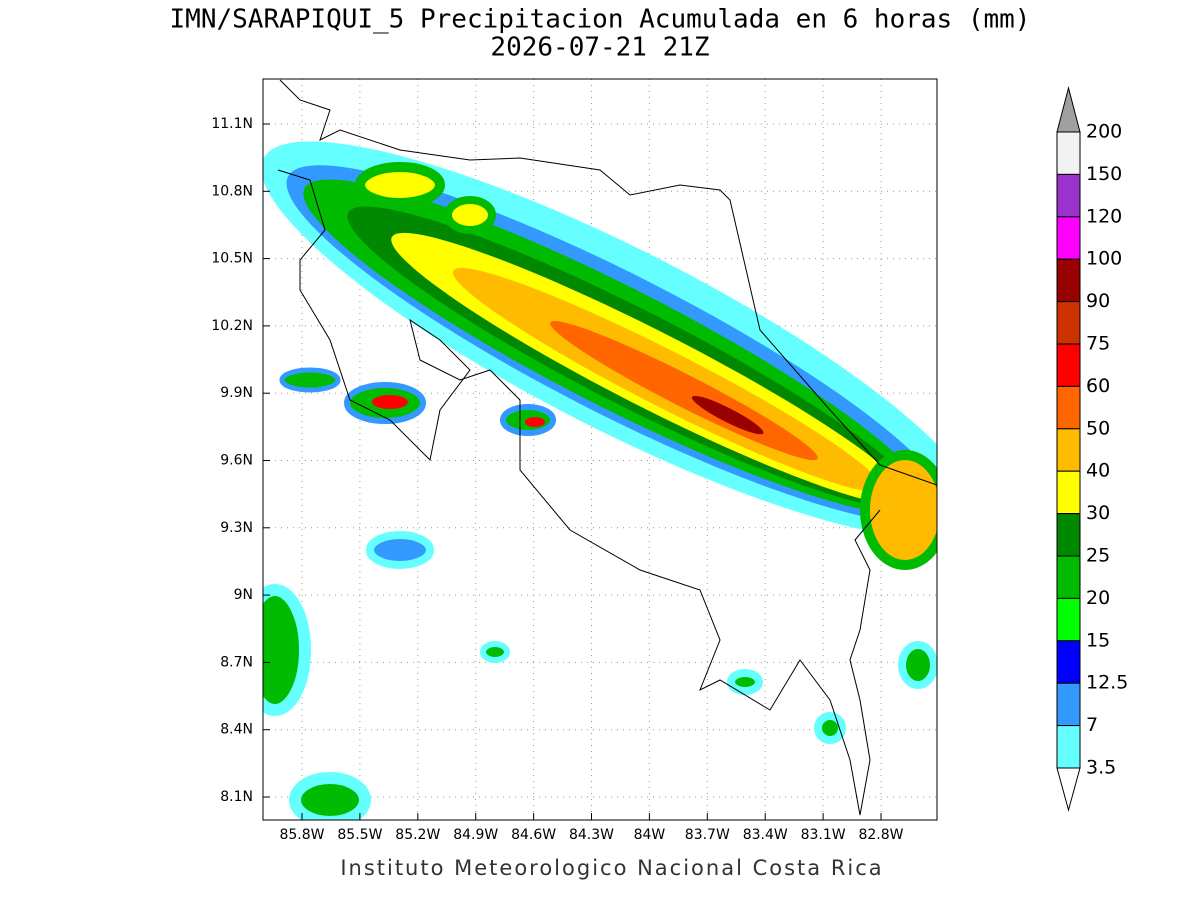 This screenshot has height=904, width=1200. What do you see at coordinates (599, 48) in the screenshot?
I see `subtitle: 2026-07-21 21Z` at bounding box center [599, 48].